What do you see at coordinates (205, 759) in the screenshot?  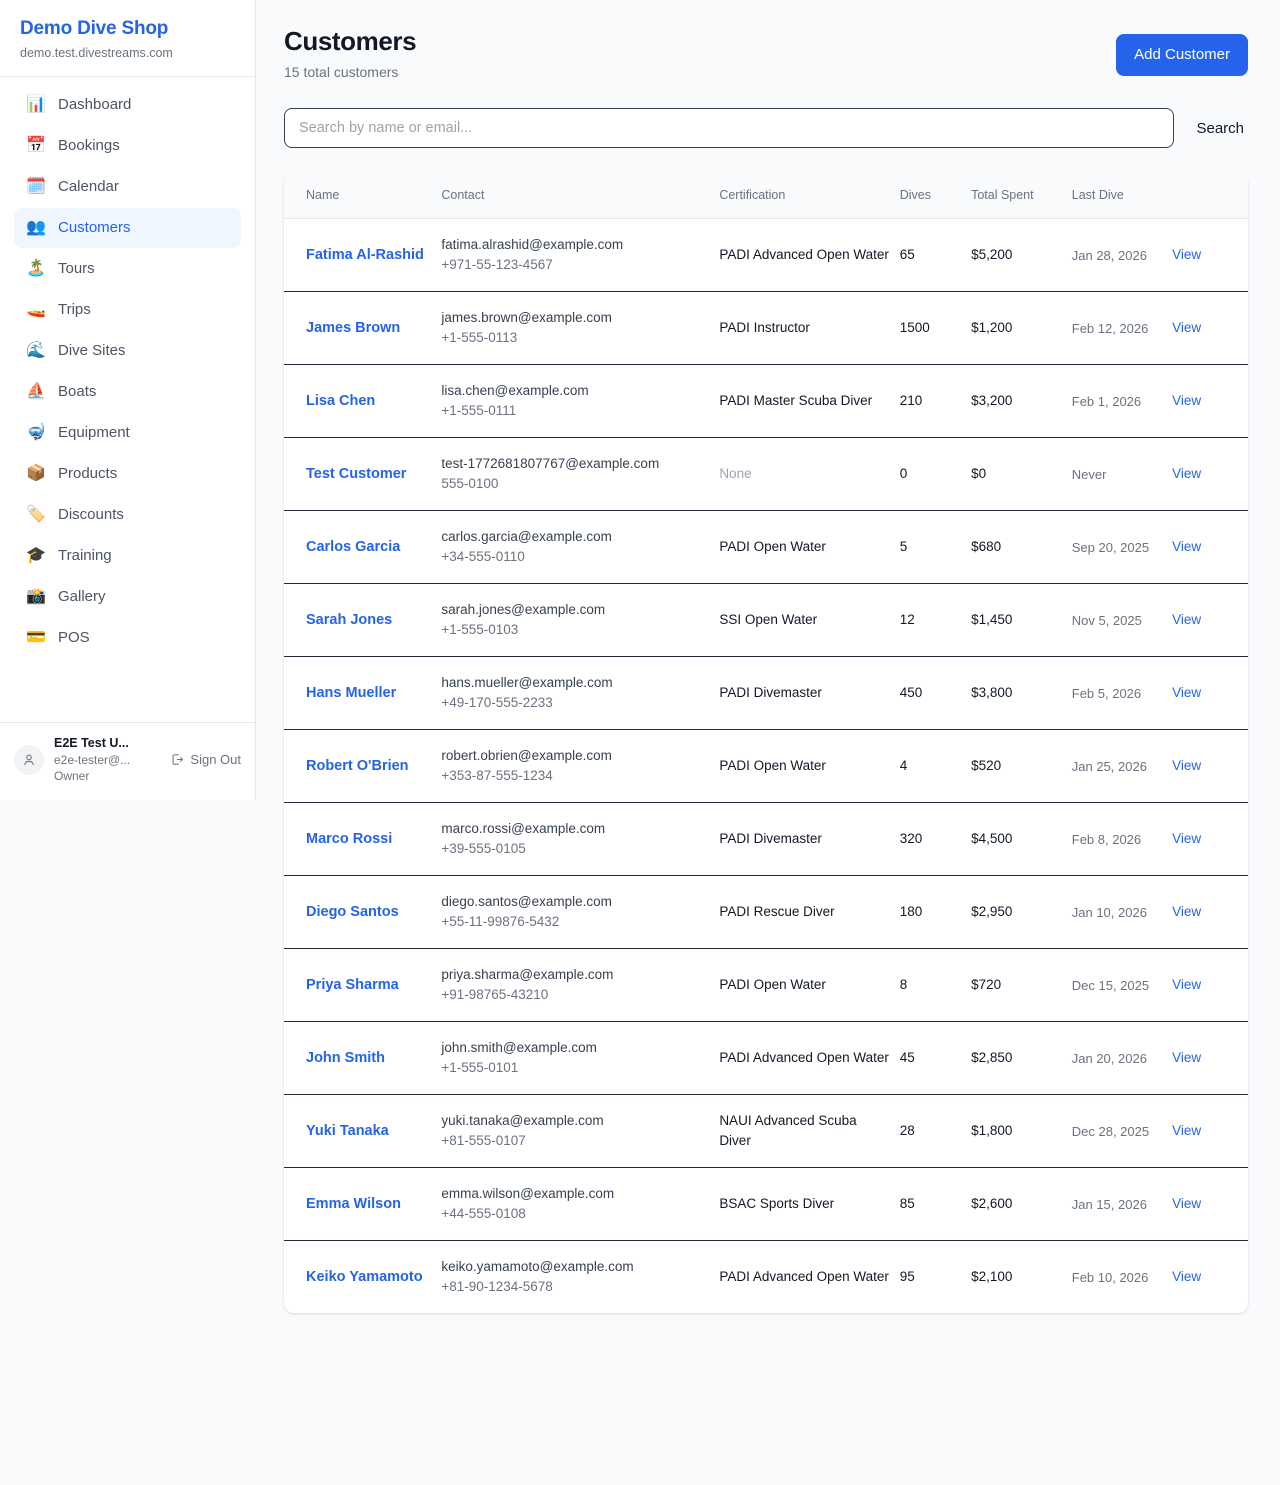 I see `sign-out-button: Sign Out` at bounding box center [205, 759].